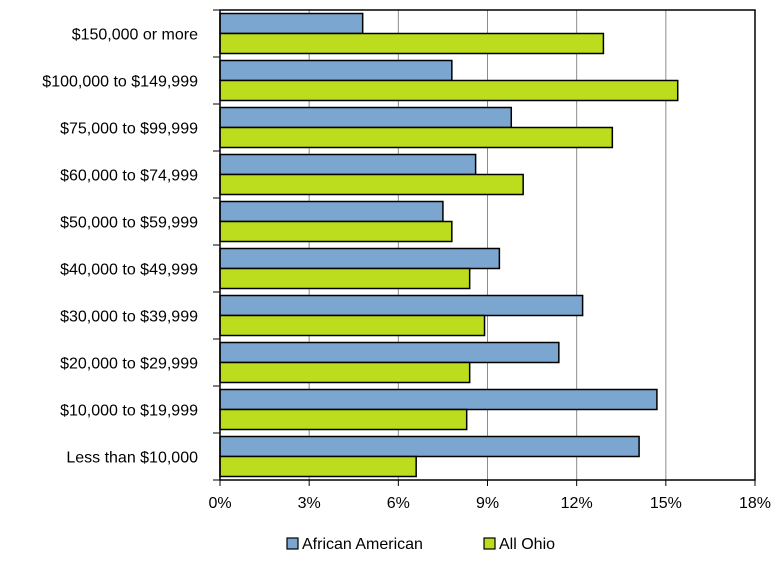 This screenshot has height=573, width=779. I want to click on category-label: $75,000 to $99,999, so click(129, 129).